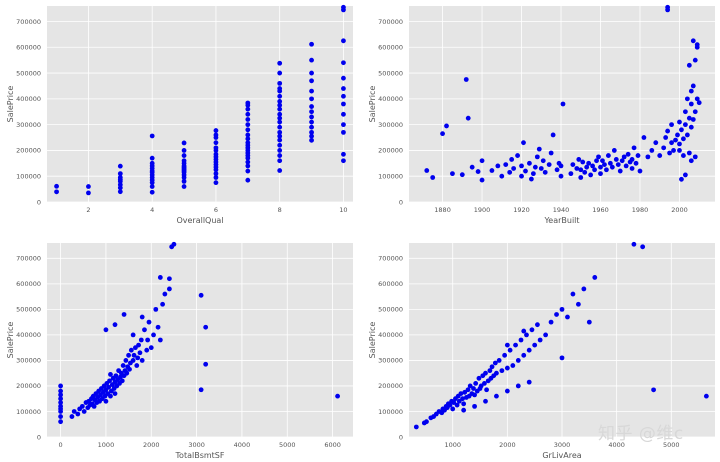 The height and width of the screenshot is (462, 720). What do you see at coordinates (61, 445) in the screenshot?
I see `x-tick-label: 0` at bounding box center [61, 445].